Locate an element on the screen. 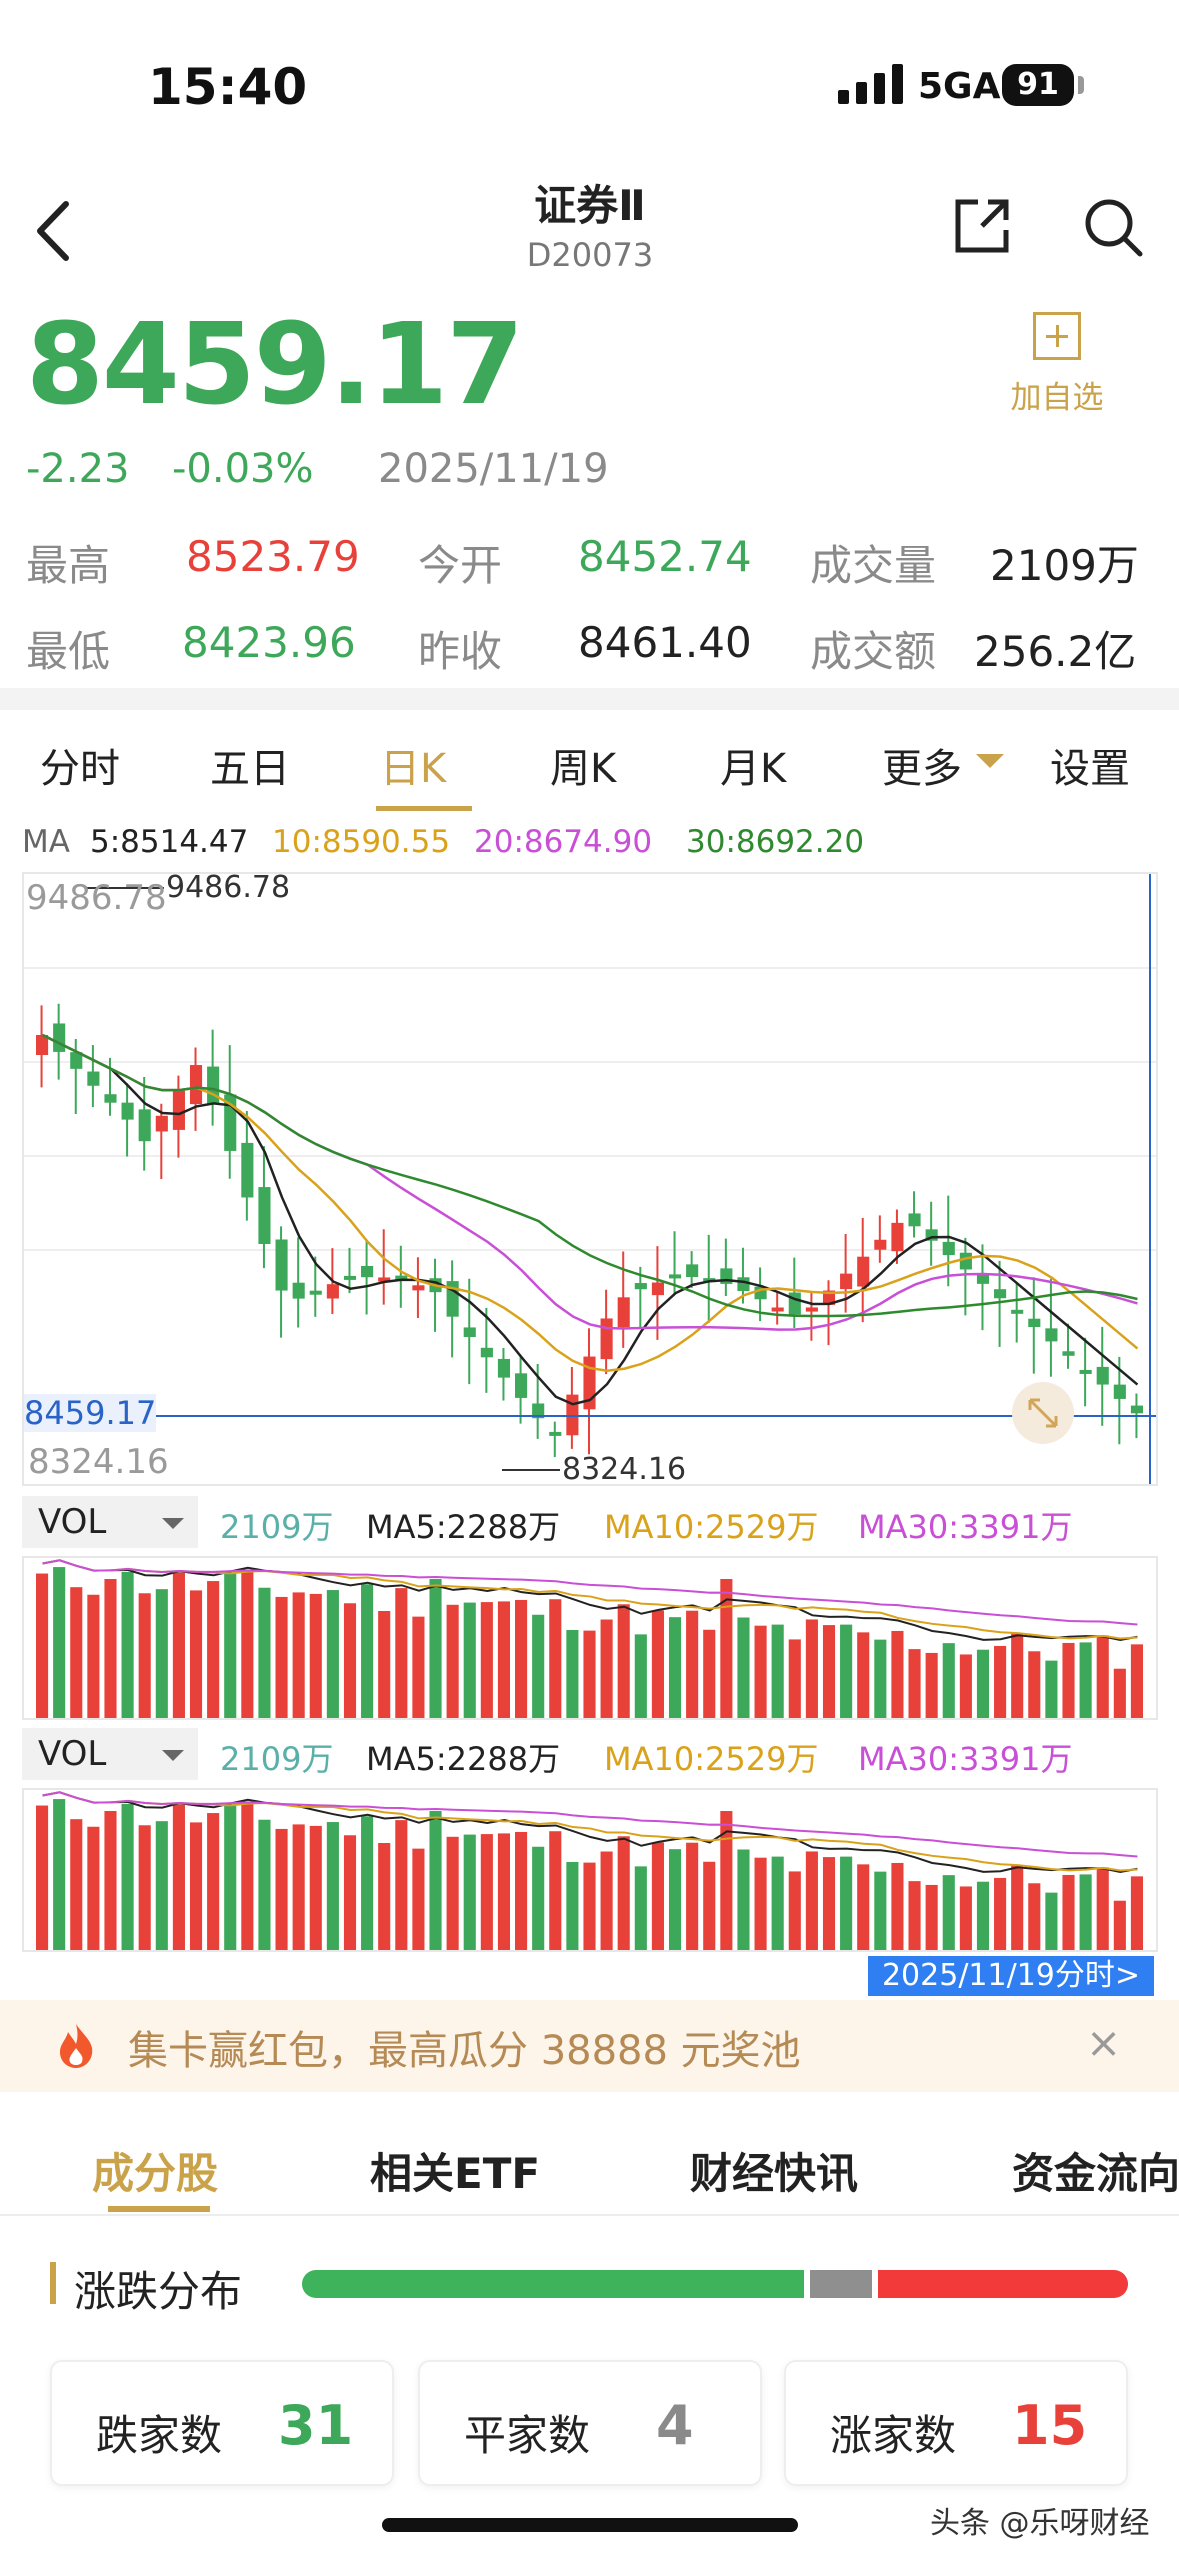 The height and width of the screenshot is (2556, 1179). distribution-title: 涨跌分布 is located at coordinates (158, 2291).